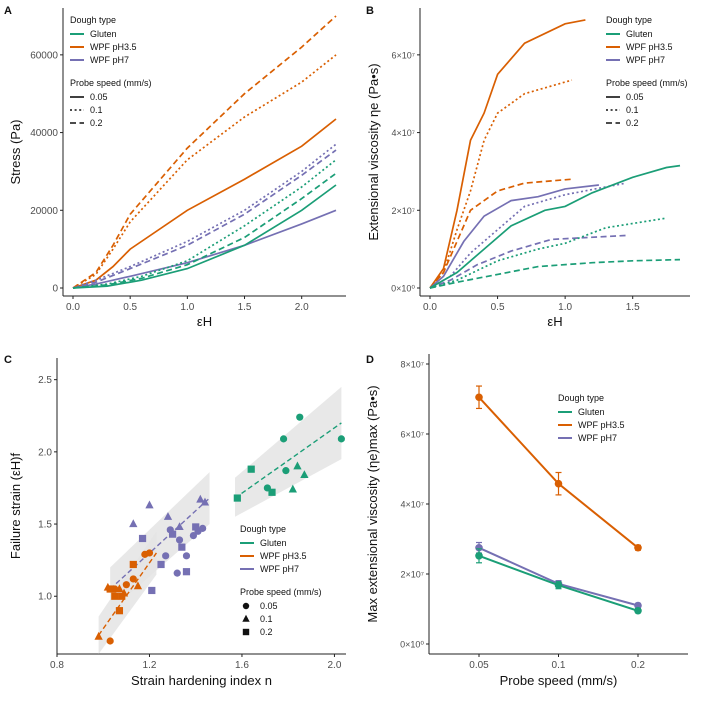  What do you see at coordinates (55, 289) in the screenshot?
I see `y-tick-label: 0` at bounding box center [55, 289].